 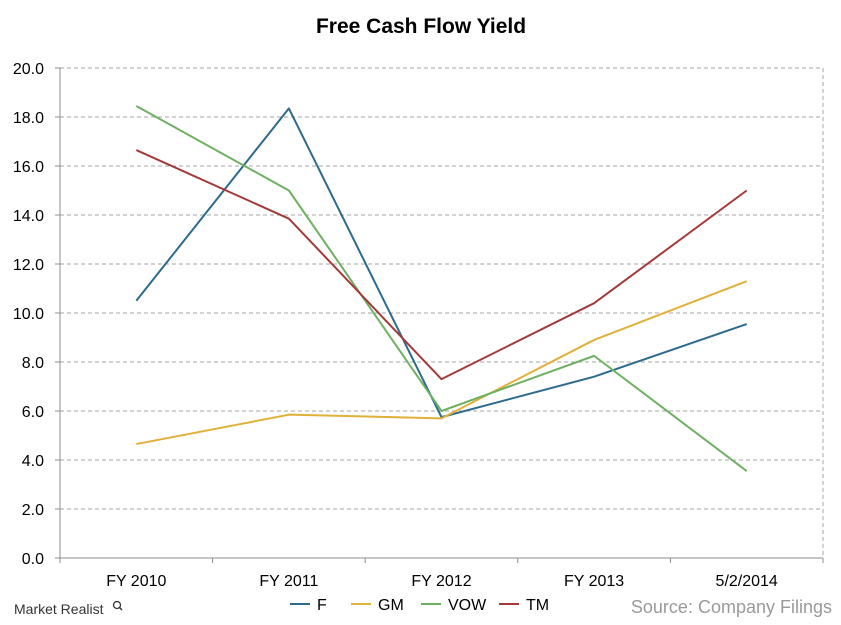 What do you see at coordinates (117, 605) in the screenshot?
I see `magnifier-icon` at bounding box center [117, 605].